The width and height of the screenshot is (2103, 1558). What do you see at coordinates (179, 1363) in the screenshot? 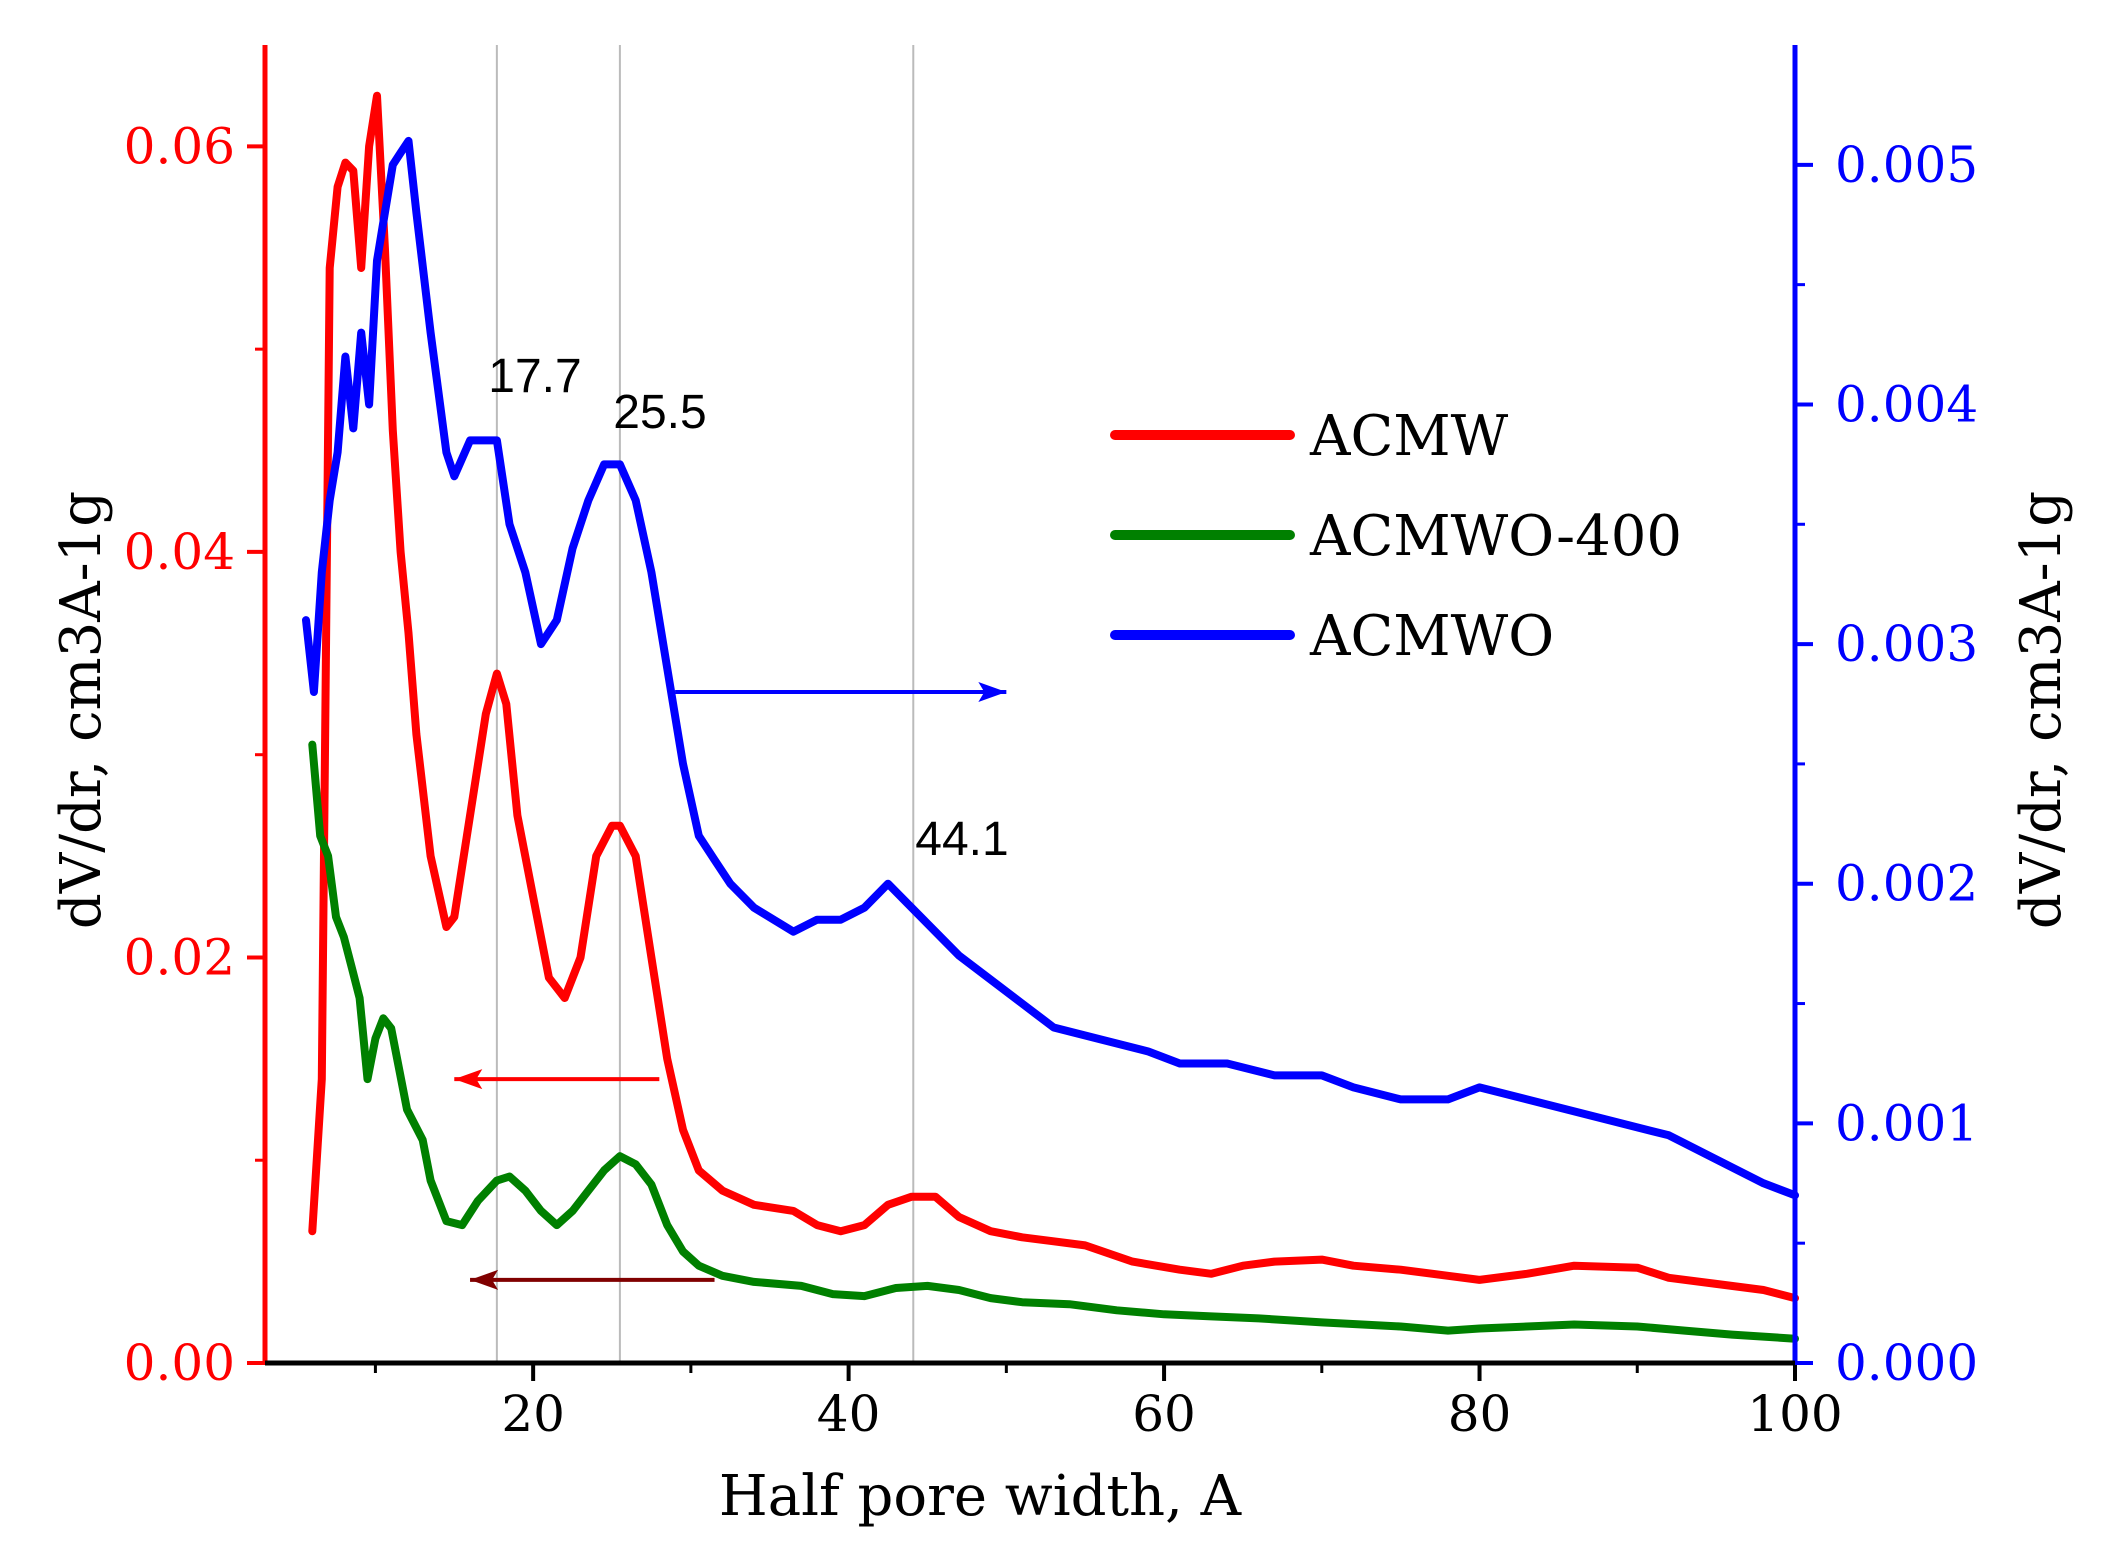
I see `y-left-tick-label-0.00: 0.00` at bounding box center [179, 1363].